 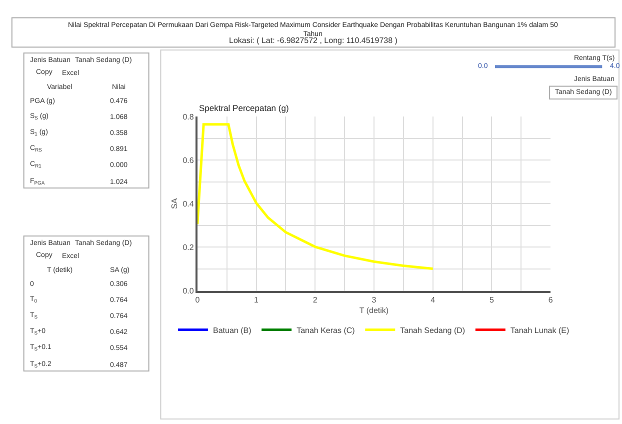 I want to click on x-tick-label: 4, so click(x=433, y=299).